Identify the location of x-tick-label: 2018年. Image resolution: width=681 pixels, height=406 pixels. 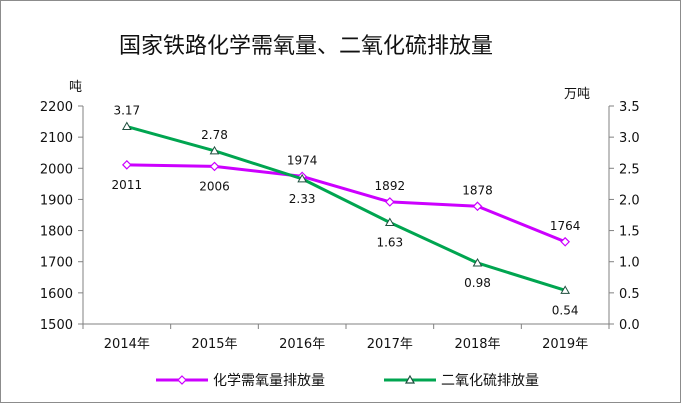
(477, 344).